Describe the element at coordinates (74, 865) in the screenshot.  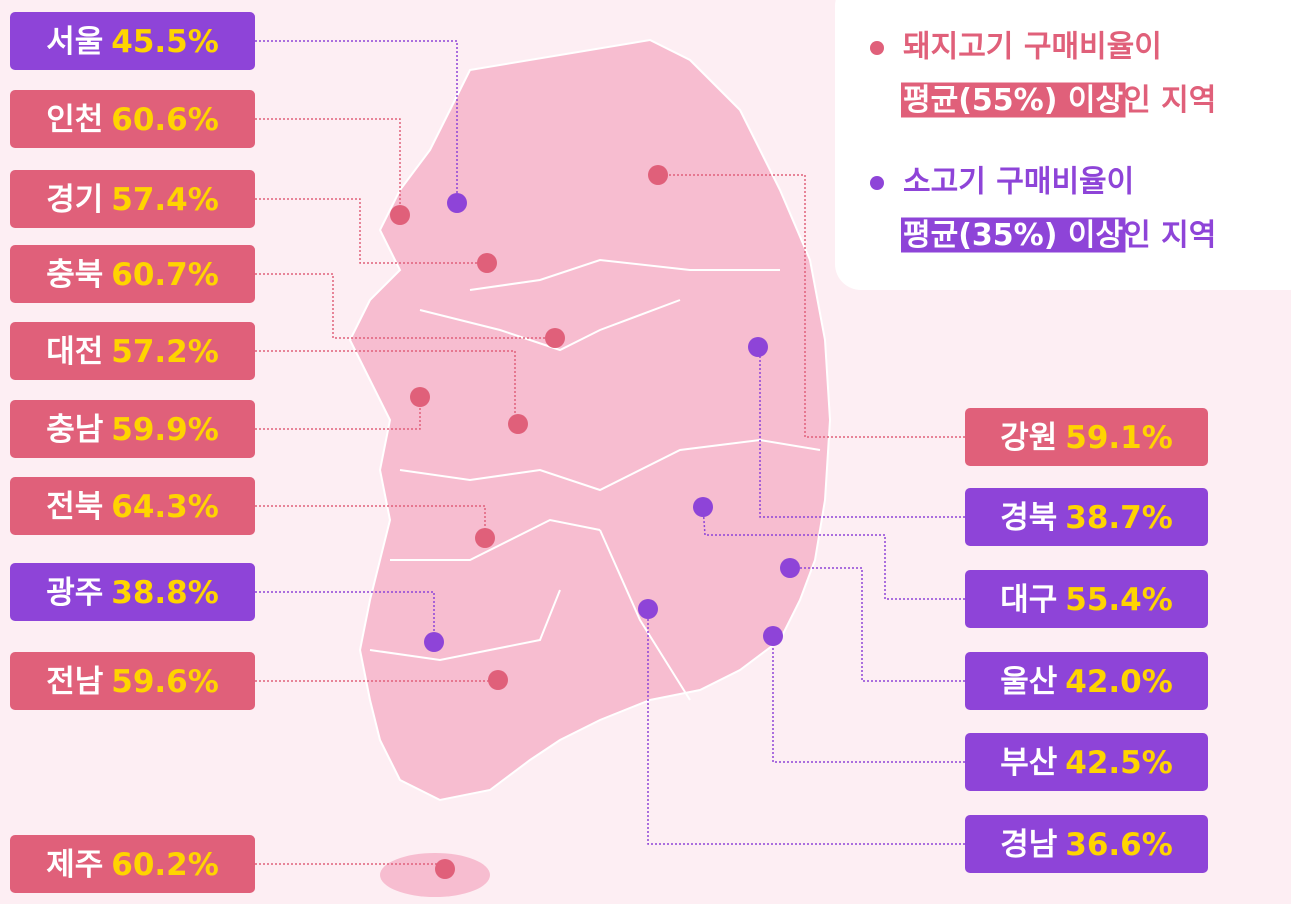
I see `region-name: 제주` at that location.